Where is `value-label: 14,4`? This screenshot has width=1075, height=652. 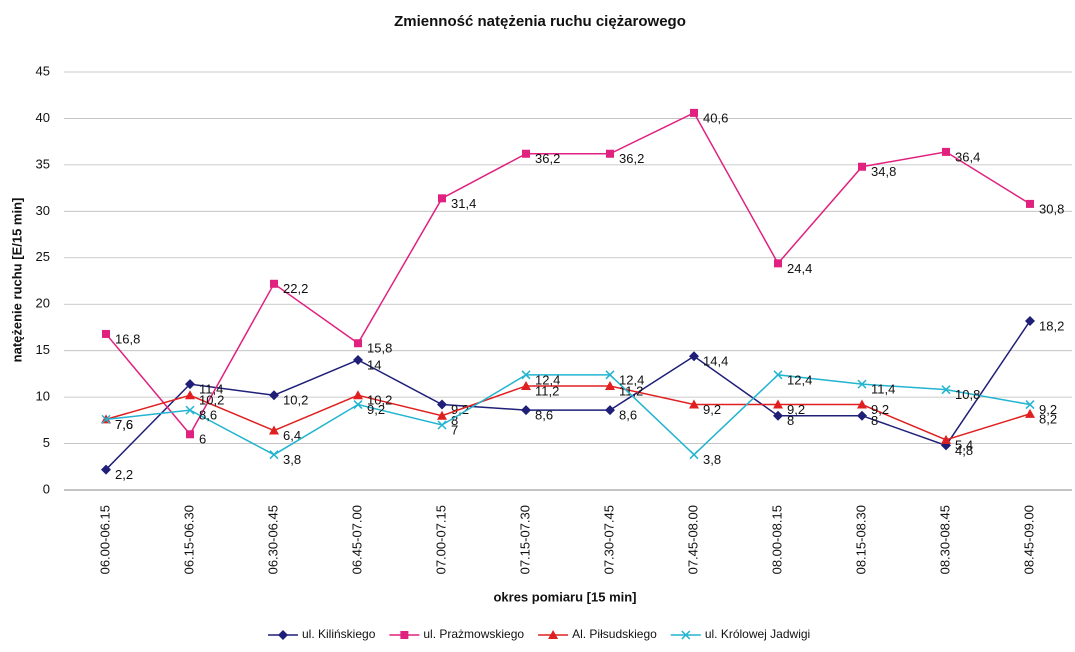 value-label: 14,4 is located at coordinates (715, 361).